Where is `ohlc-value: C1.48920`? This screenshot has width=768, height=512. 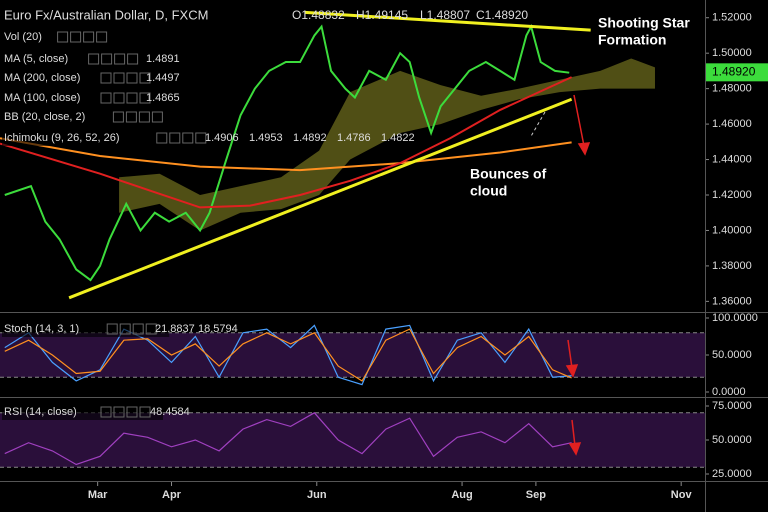 ohlc-value: C1.48920 is located at coordinates (502, 15).